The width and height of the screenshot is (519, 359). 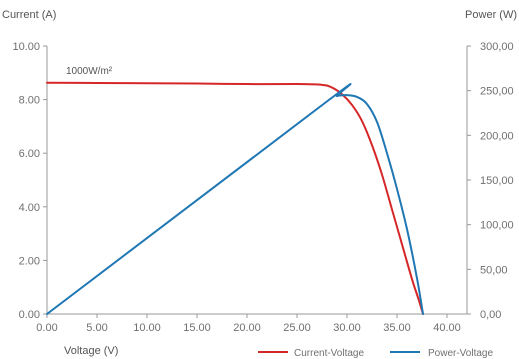 What do you see at coordinates (397, 328) in the screenshot?
I see `x-tick-label: 35.00` at bounding box center [397, 328].